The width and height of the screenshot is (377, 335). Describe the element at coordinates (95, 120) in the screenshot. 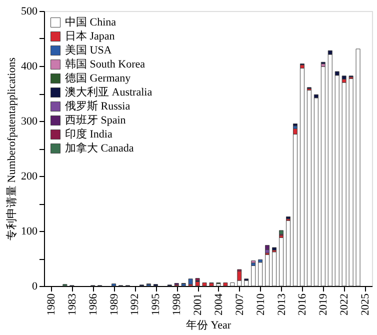

I see `legend-label: 西班牙 Spain` at that location.